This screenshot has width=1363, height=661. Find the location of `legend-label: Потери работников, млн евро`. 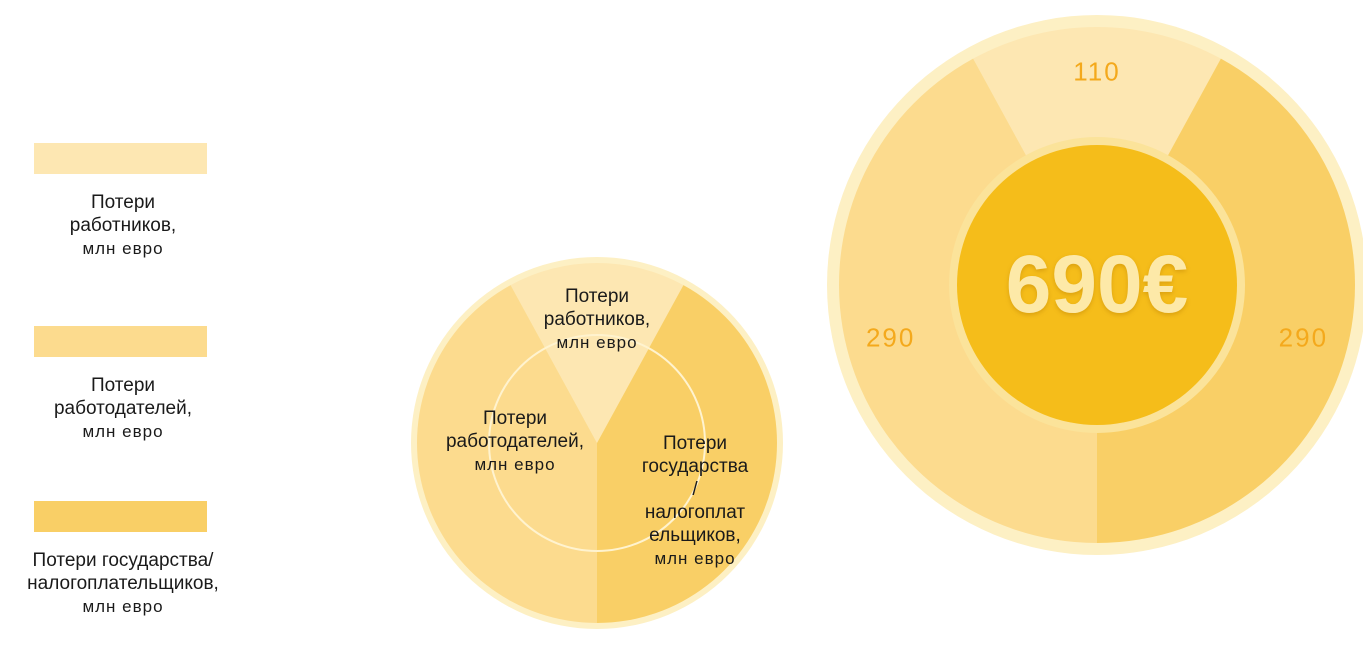

legend-label: Потери работников, млн евро is located at coordinates (123, 225).